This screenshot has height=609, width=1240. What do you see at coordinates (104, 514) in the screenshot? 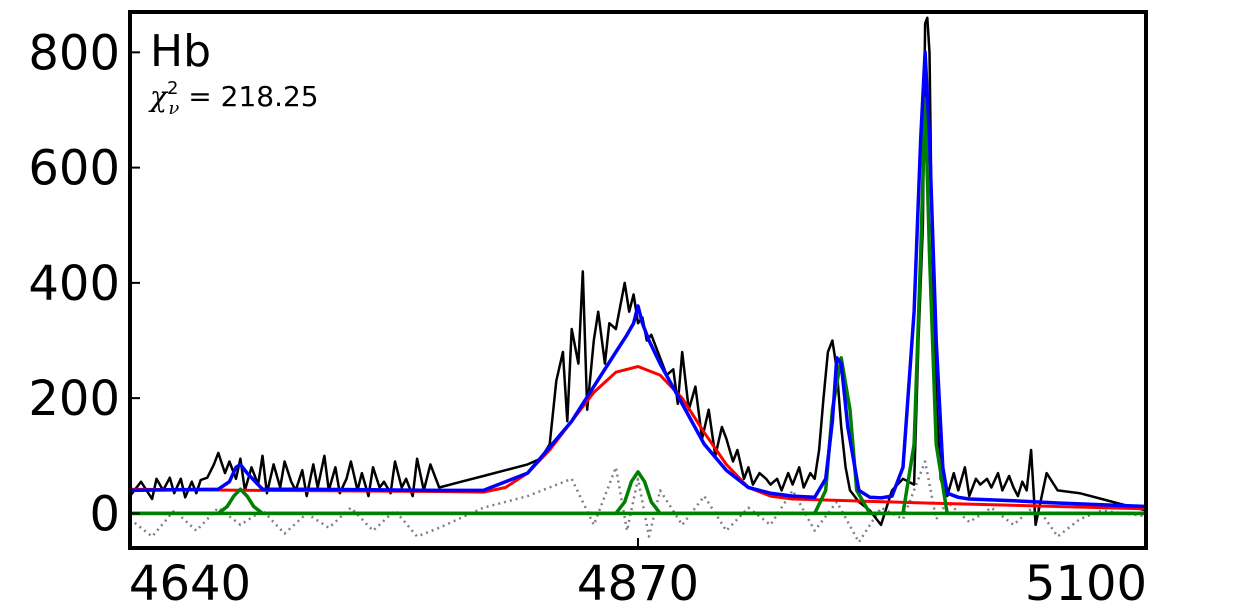
I see `y-tick-label: 0` at bounding box center [104, 514].